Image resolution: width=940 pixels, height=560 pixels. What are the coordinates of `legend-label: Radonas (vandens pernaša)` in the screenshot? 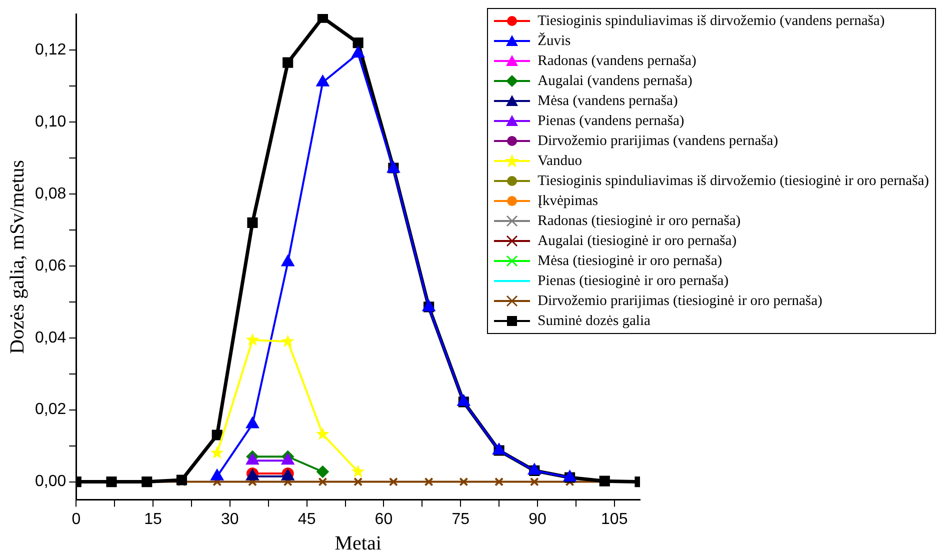 It's located at (617, 61).